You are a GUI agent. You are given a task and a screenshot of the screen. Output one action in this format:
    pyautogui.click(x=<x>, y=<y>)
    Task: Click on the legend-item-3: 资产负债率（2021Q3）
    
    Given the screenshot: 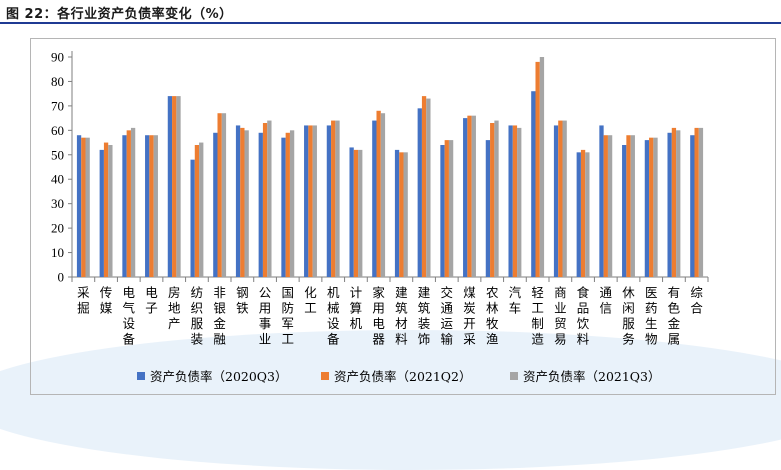 What is the action you would take?
    pyautogui.click(x=585, y=375)
    